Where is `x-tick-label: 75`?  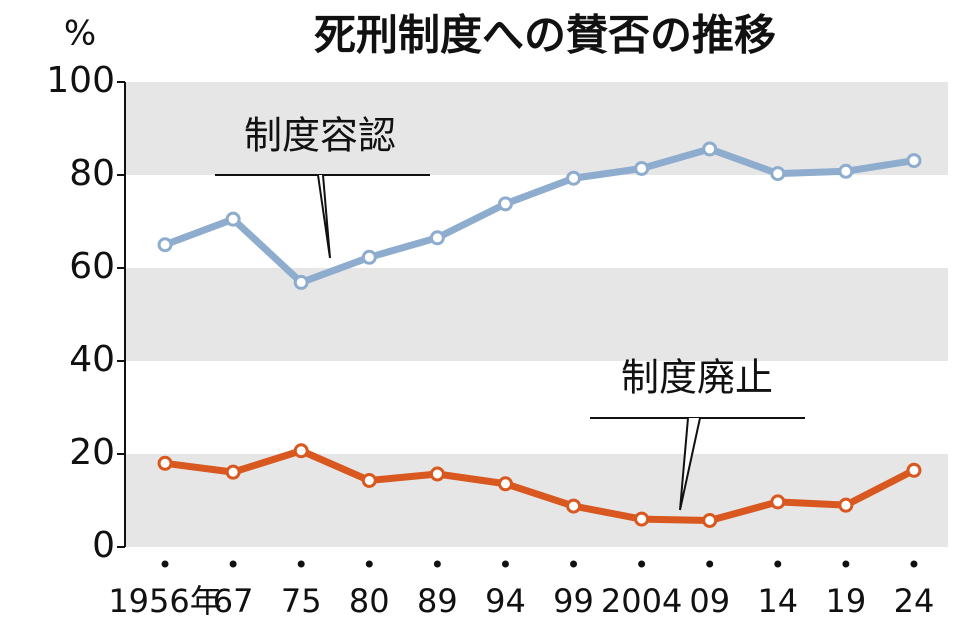 x-tick-label: 75 is located at coordinates (301, 601).